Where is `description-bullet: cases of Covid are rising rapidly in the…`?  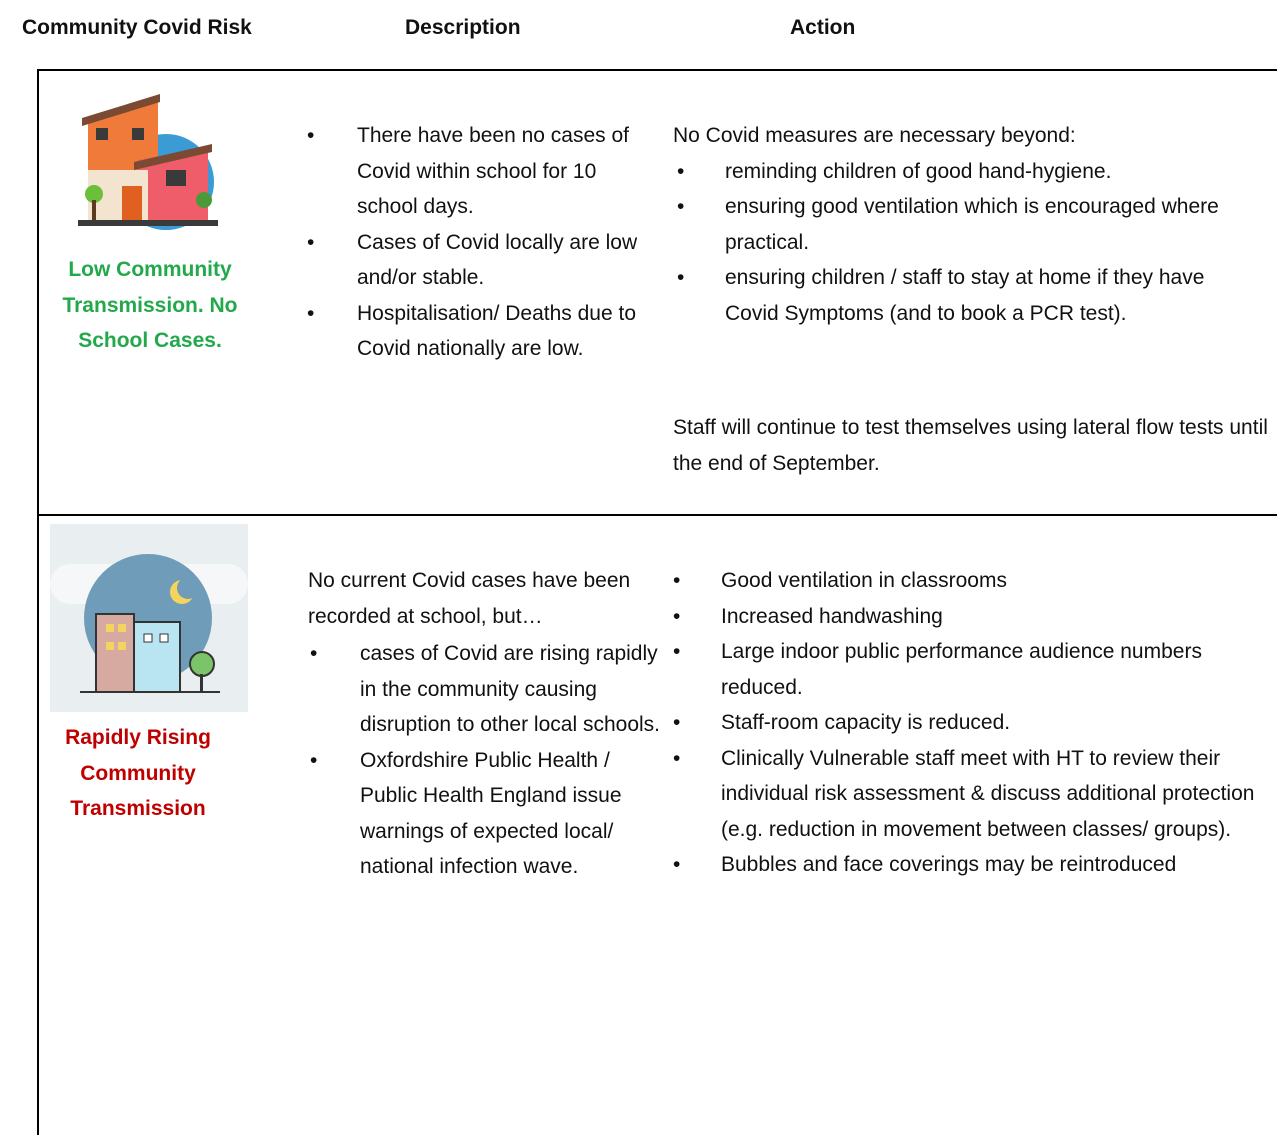
description-bullet: cases of Covid are rising rapidly in the… is located at coordinates (484, 689).